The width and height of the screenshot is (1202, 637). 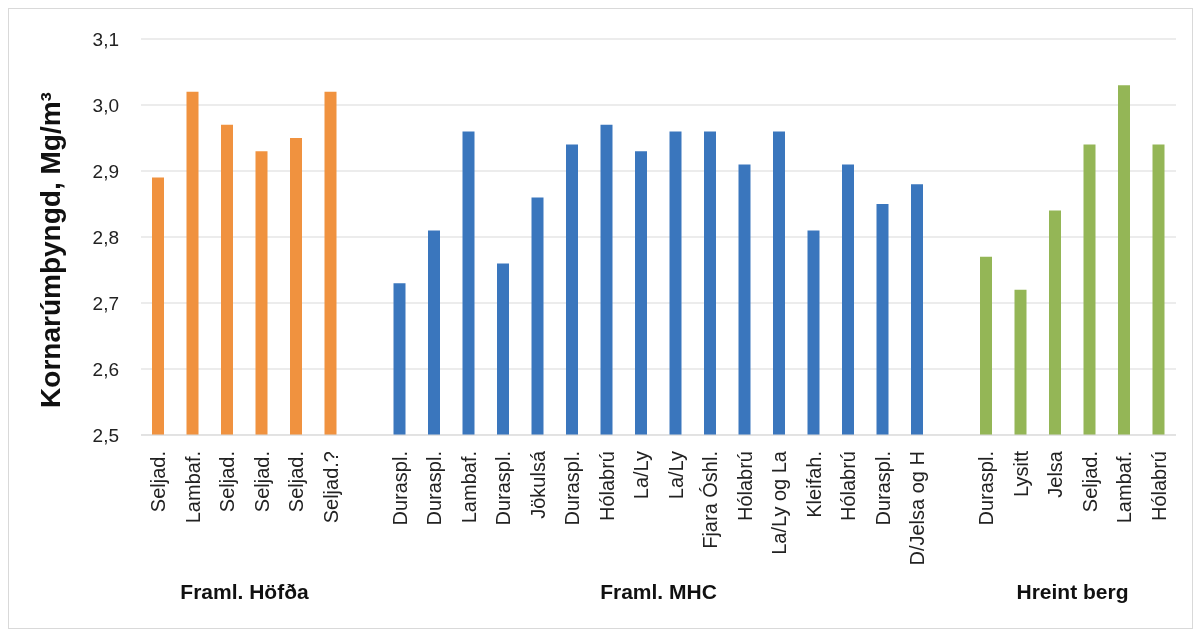 I want to click on x-tick-label: Fjara Óshl., so click(x=710, y=500).